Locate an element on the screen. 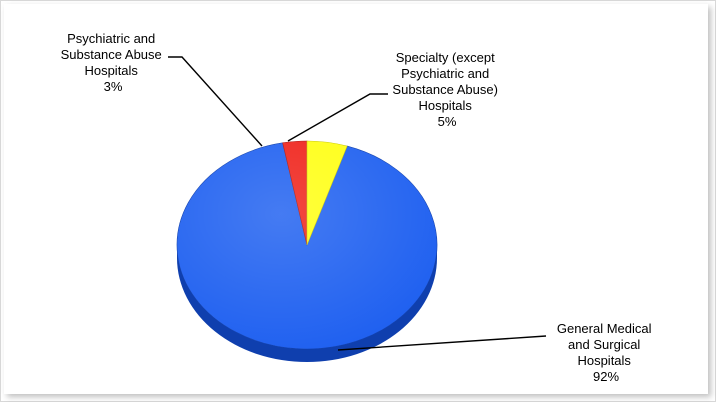 Image resolution: width=716 pixels, height=402 pixels. leader-line-psychiatric is located at coordinates (215, 101).